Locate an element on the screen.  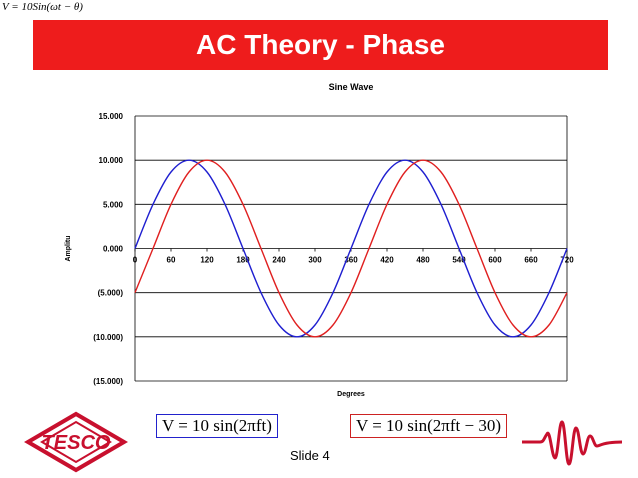
formula-red-text: V = 10 sin(2πft − 30) is located at coordinates (429, 425).